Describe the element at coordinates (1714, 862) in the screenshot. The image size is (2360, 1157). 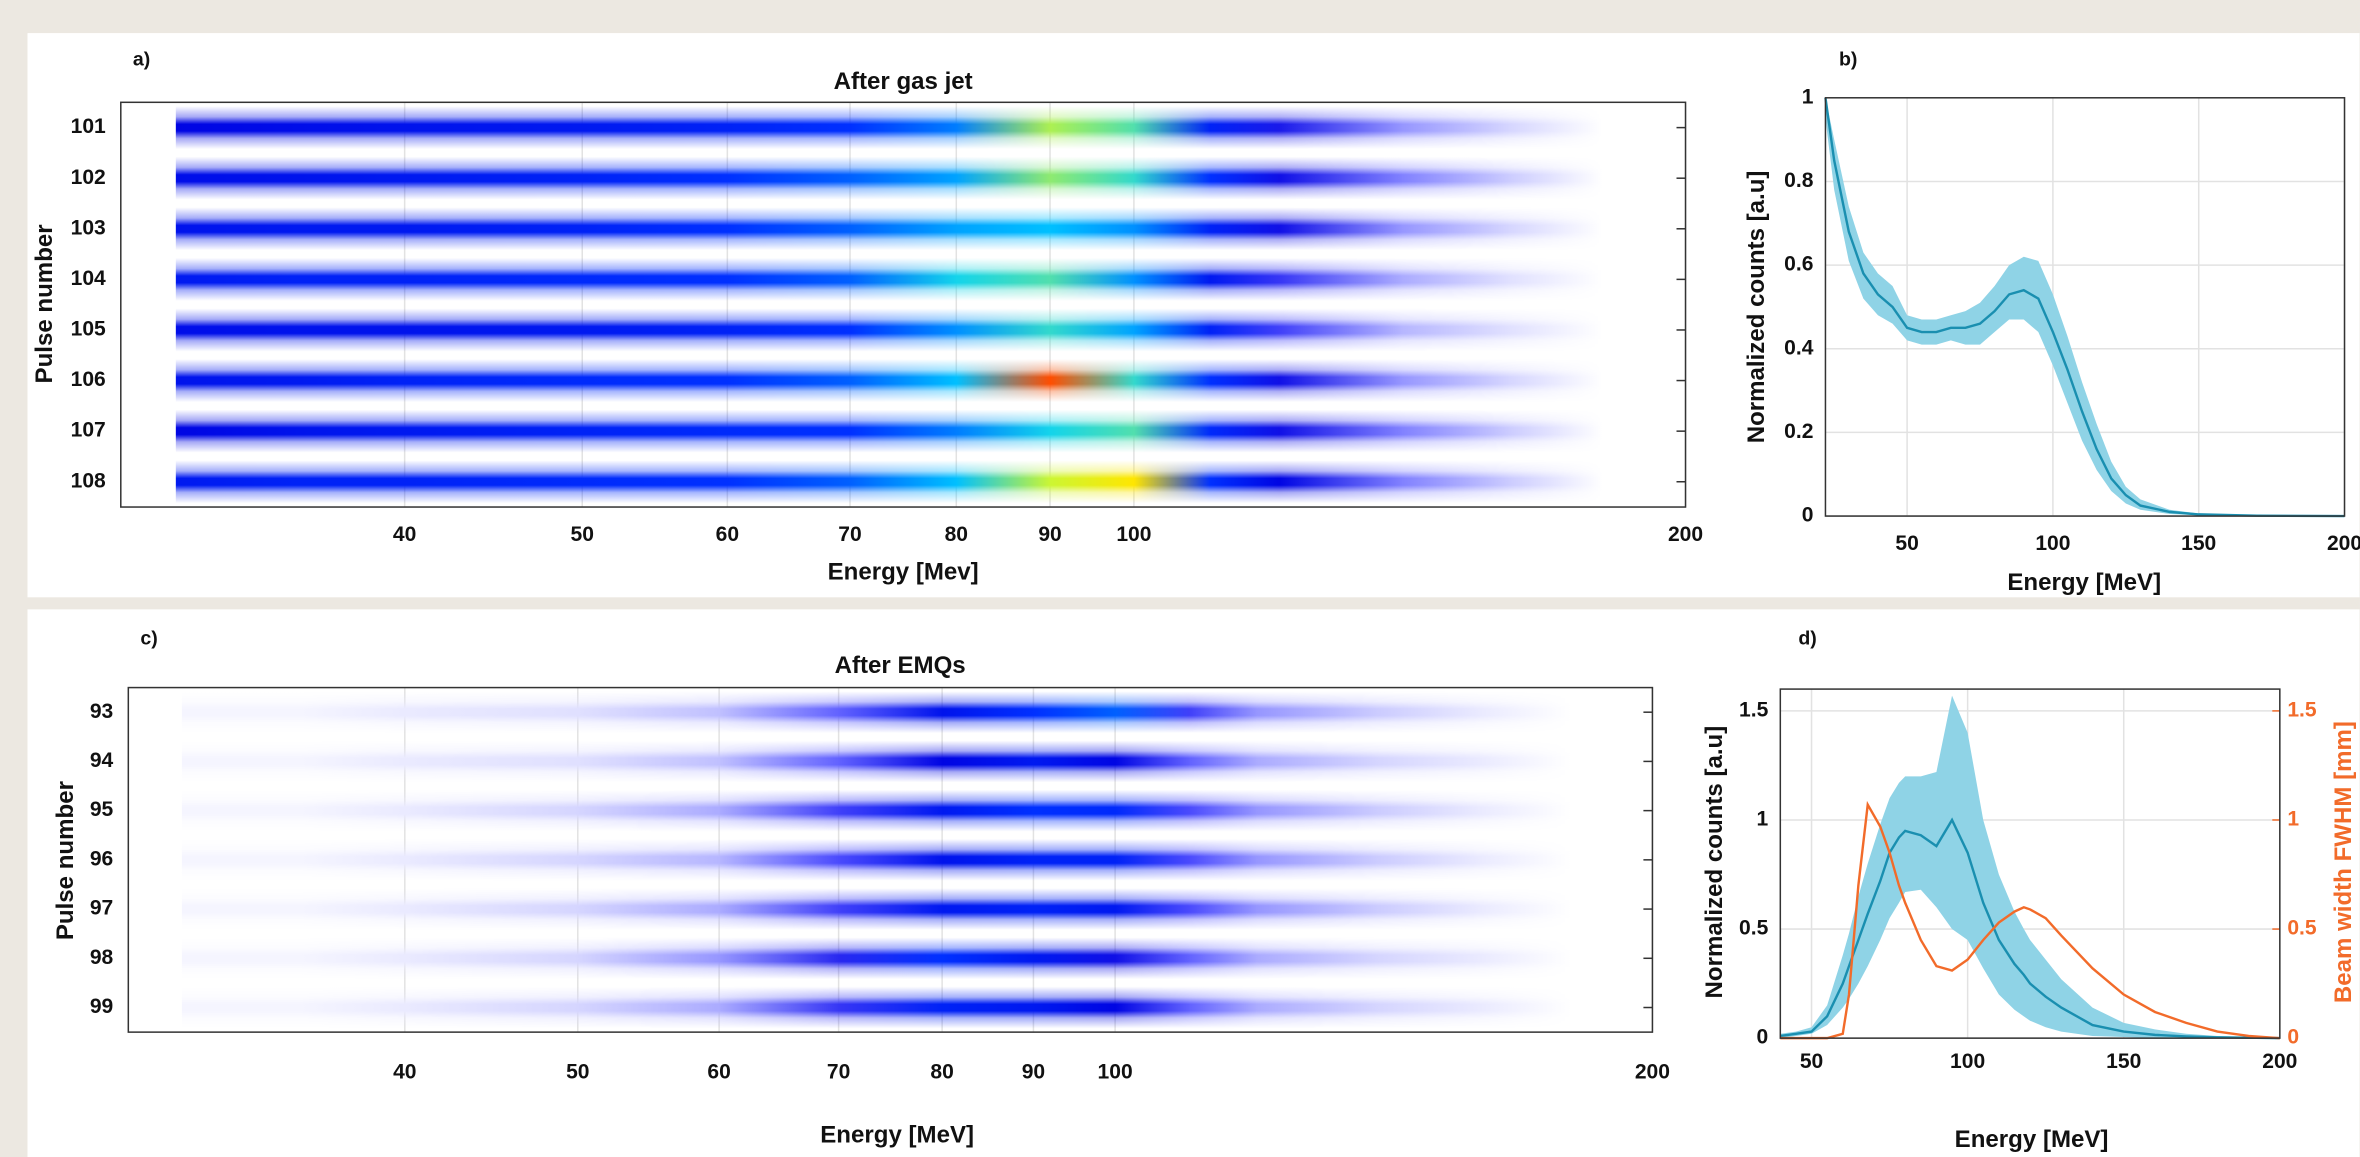
I see `y-axis-label: Normalized counts [a.u]` at that location.